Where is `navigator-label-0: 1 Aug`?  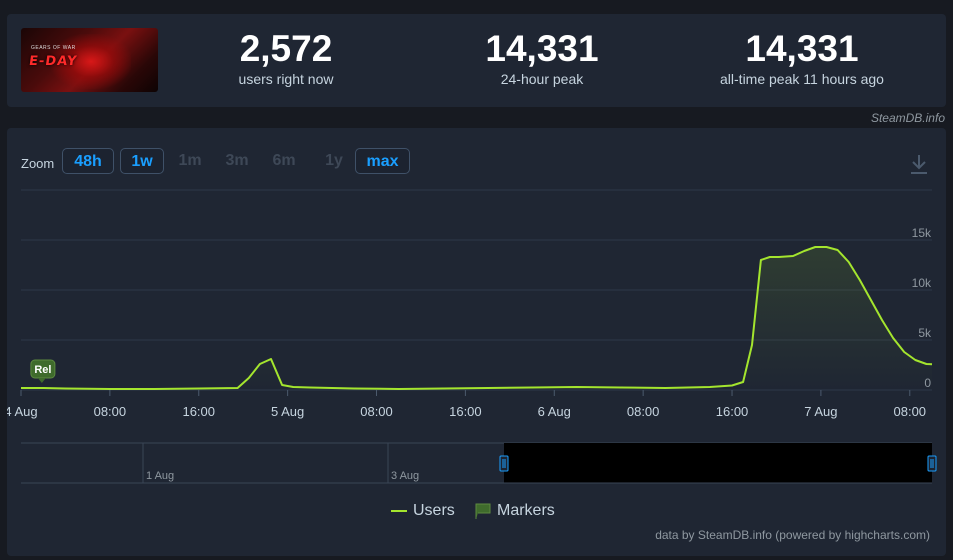 navigator-label-0: 1 Aug is located at coordinates (160, 476).